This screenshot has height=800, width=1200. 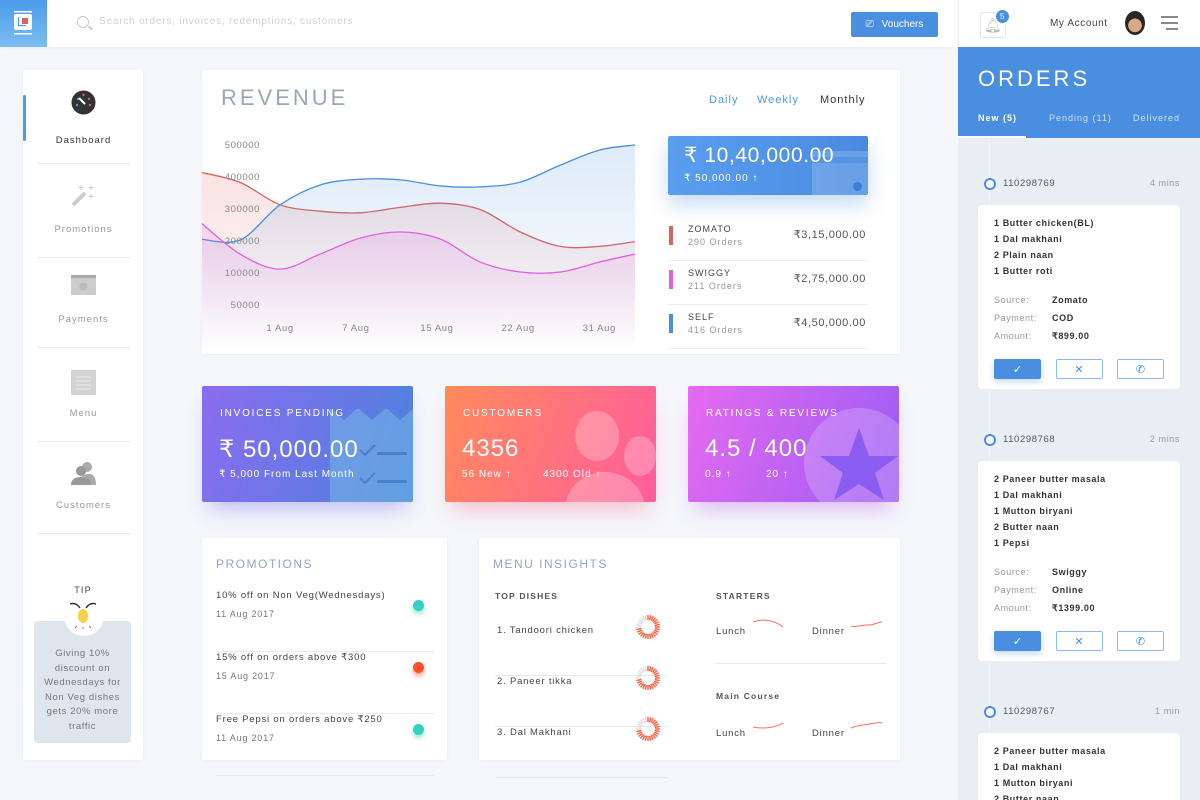 I want to click on light-bulb-icon, so click(x=83, y=615).